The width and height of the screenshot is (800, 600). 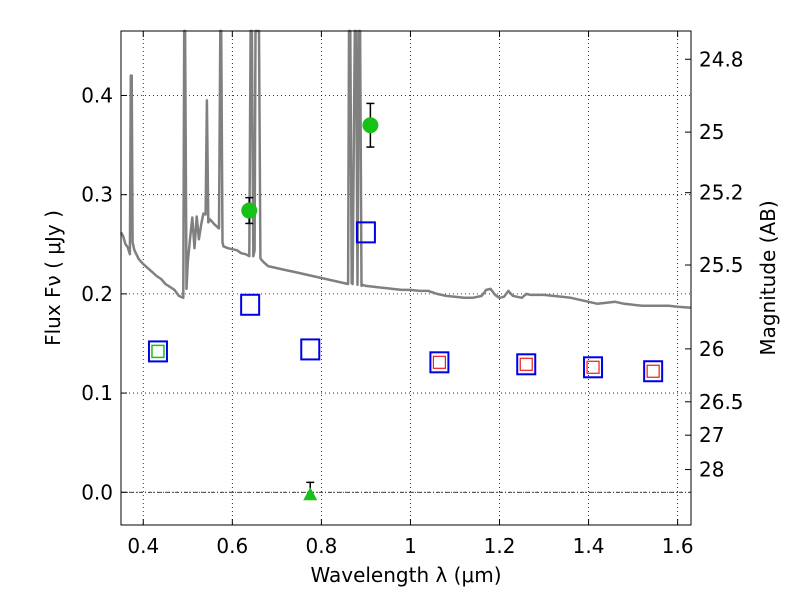 What do you see at coordinates (97, 95) in the screenshot?
I see `y-tick-label: 0.4` at bounding box center [97, 95].